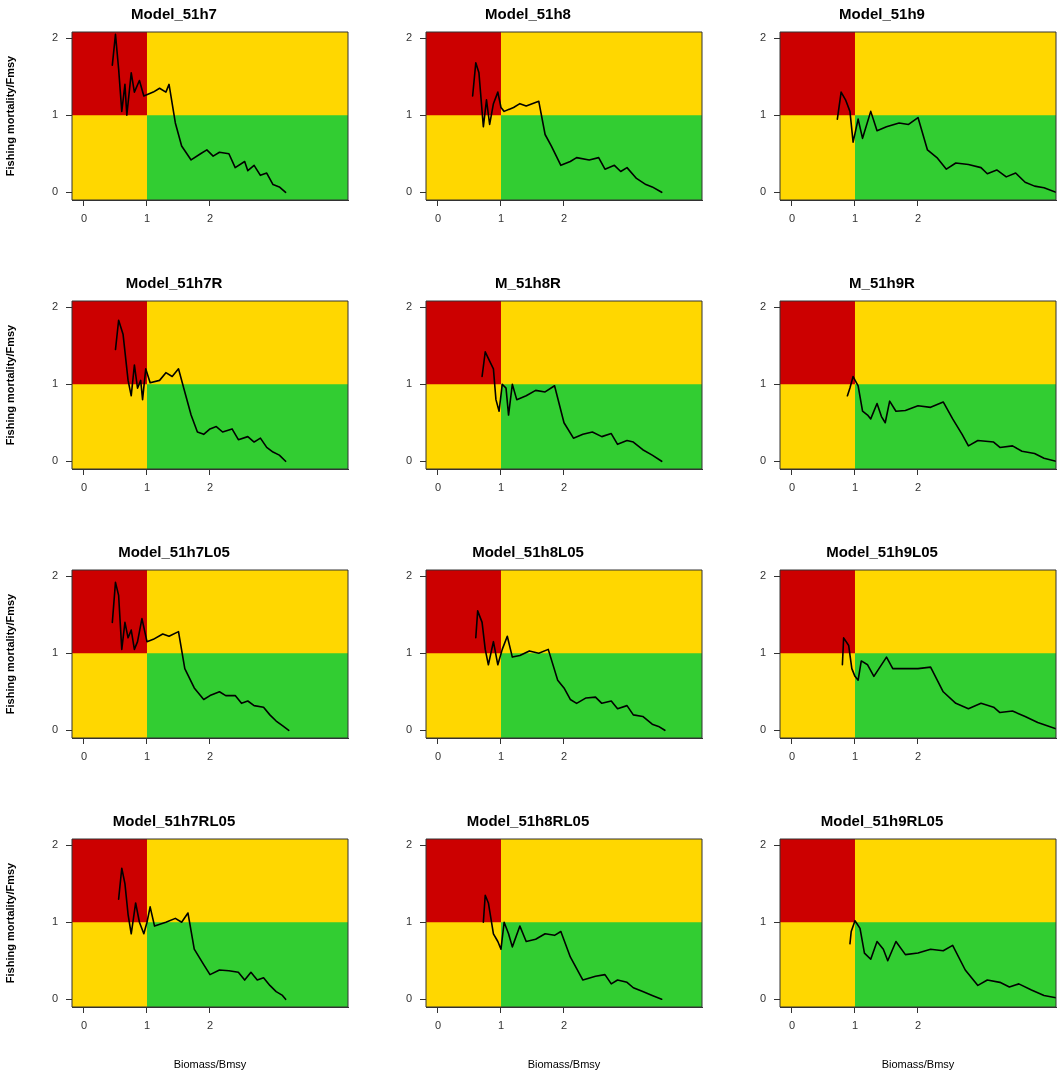  Describe the element at coordinates (882, 552) in the screenshot. I see `chart-title: Model_51h9L05` at that location.